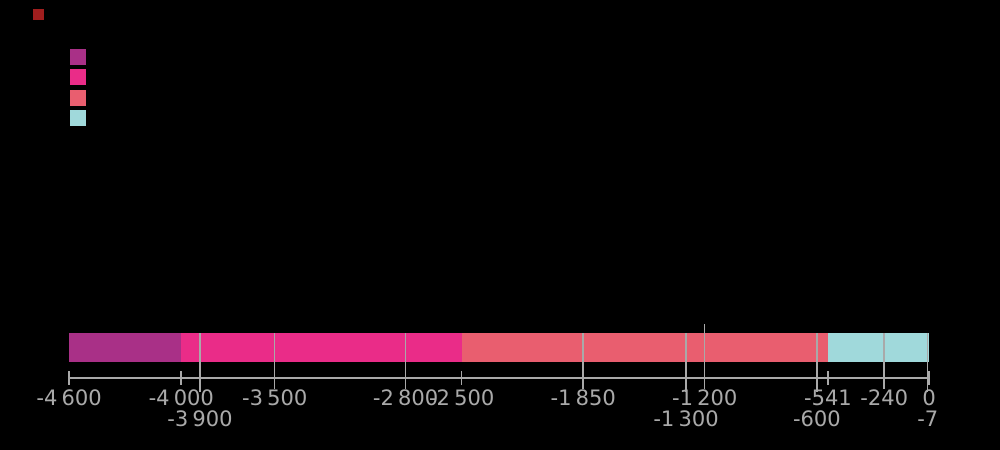 This screenshot has height=450, width=1000. I want to click on tick-label--3500: -3 500, so click(275, 398).